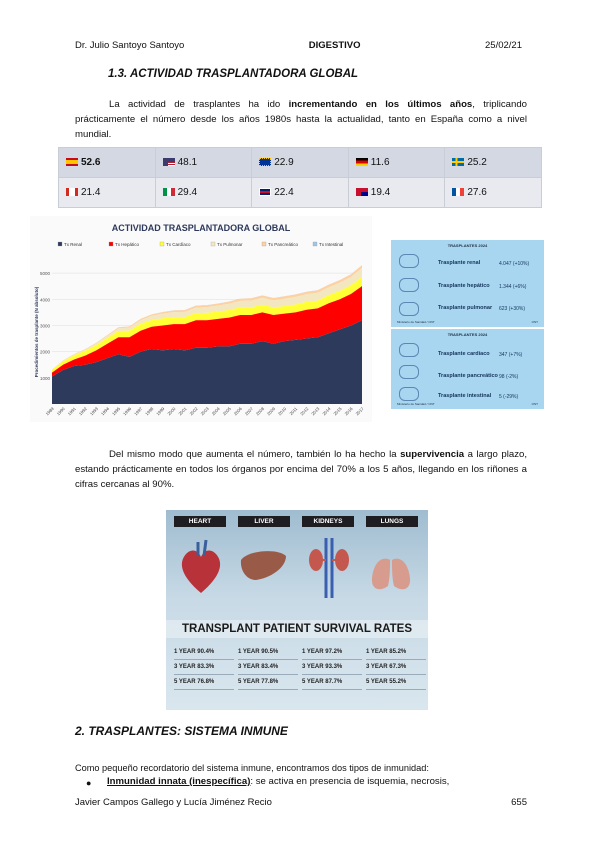 Image resolution: width=600 pixels, height=848 pixels. What do you see at coordinates (409, 372) in the screenshot?
I see `pancreas-icon` at bounding box center [409, 372].